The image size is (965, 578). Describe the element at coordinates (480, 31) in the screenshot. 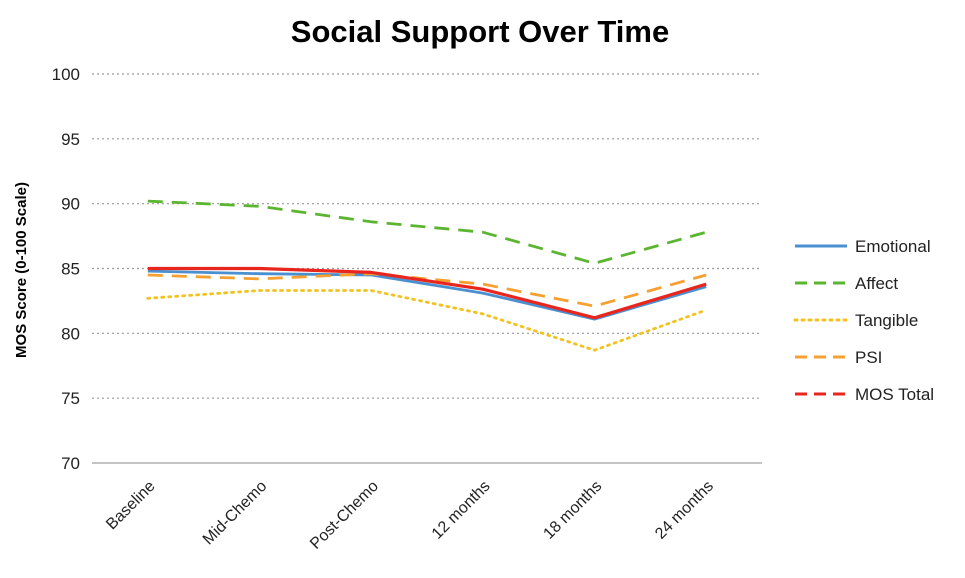

I see `chart-title: Social Support Over Time` at that location.